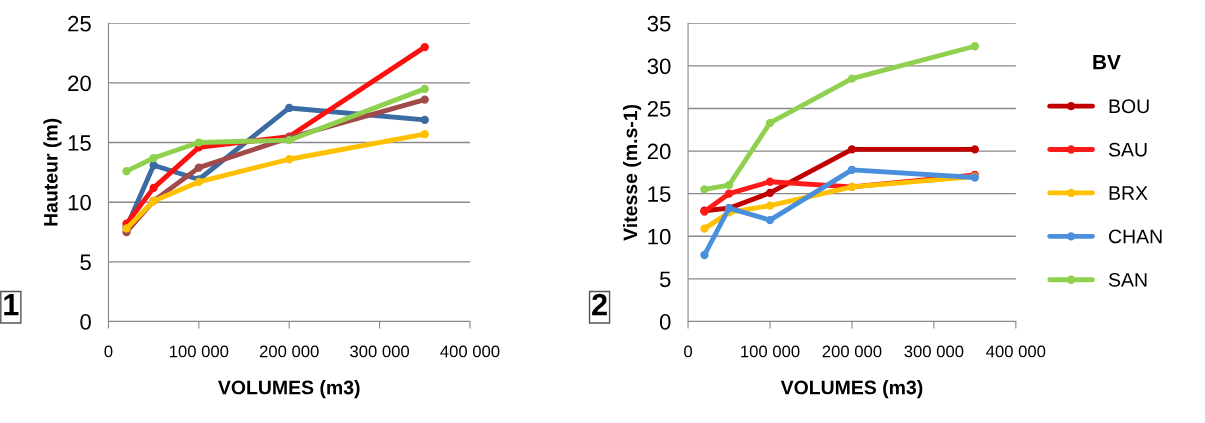 The width and height of the screenshot is (1205, 423). I want to click on legend-label: SAU, so click(1127, 149).